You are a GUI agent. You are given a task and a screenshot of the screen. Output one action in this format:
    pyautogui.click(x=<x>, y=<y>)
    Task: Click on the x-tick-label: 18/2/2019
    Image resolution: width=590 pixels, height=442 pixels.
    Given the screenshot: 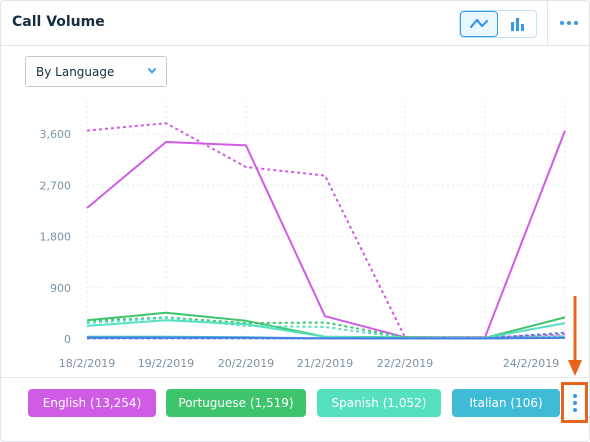 What is the action you would take?
    pyautogui.click(x=87, y=363)
    